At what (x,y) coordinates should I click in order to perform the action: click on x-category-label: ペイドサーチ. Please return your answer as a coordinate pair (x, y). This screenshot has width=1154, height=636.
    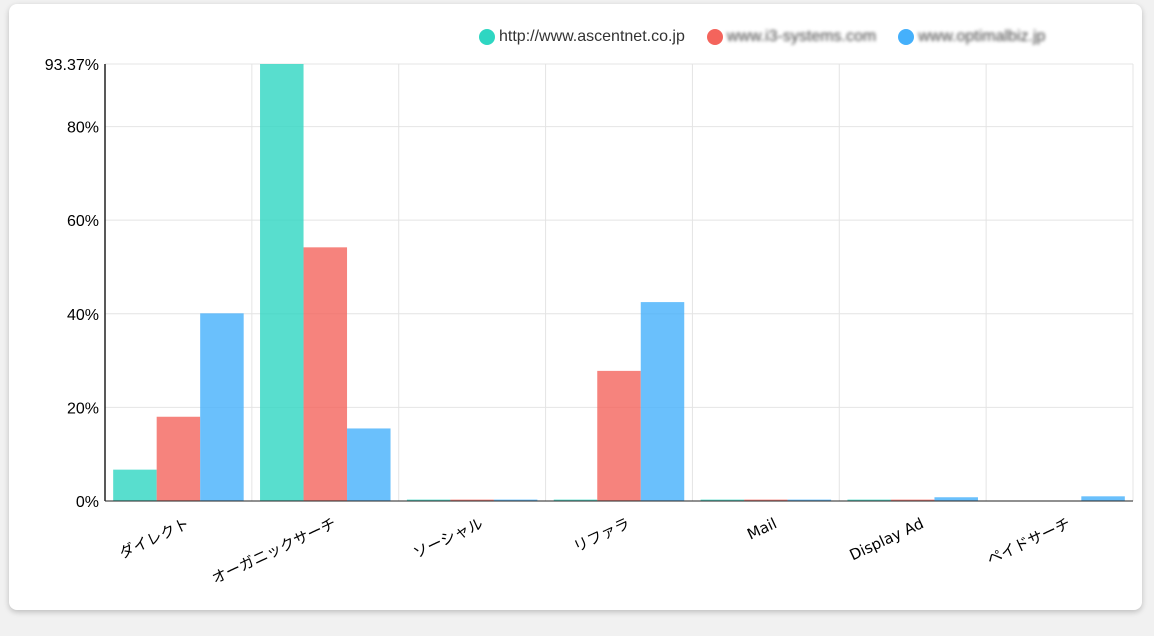
    Looking at the image, I should click on (1028, 541).